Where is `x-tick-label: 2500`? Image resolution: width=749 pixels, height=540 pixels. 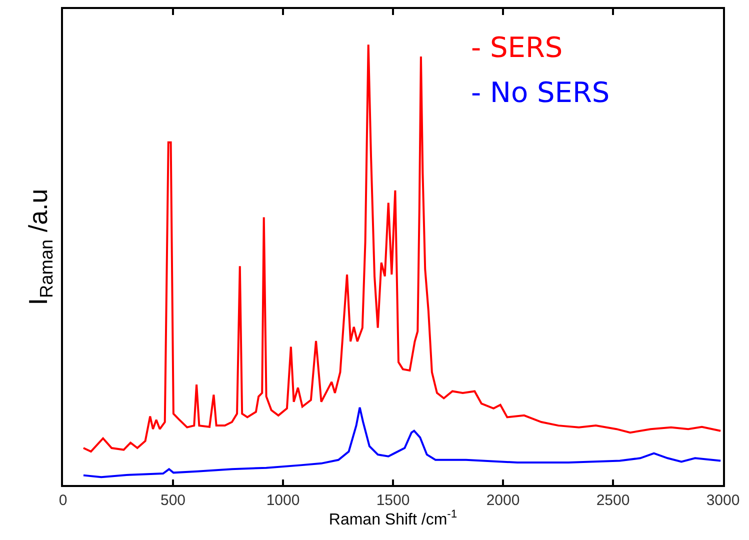 x-tick-label: 2500 is located at coordinates (613, 500).